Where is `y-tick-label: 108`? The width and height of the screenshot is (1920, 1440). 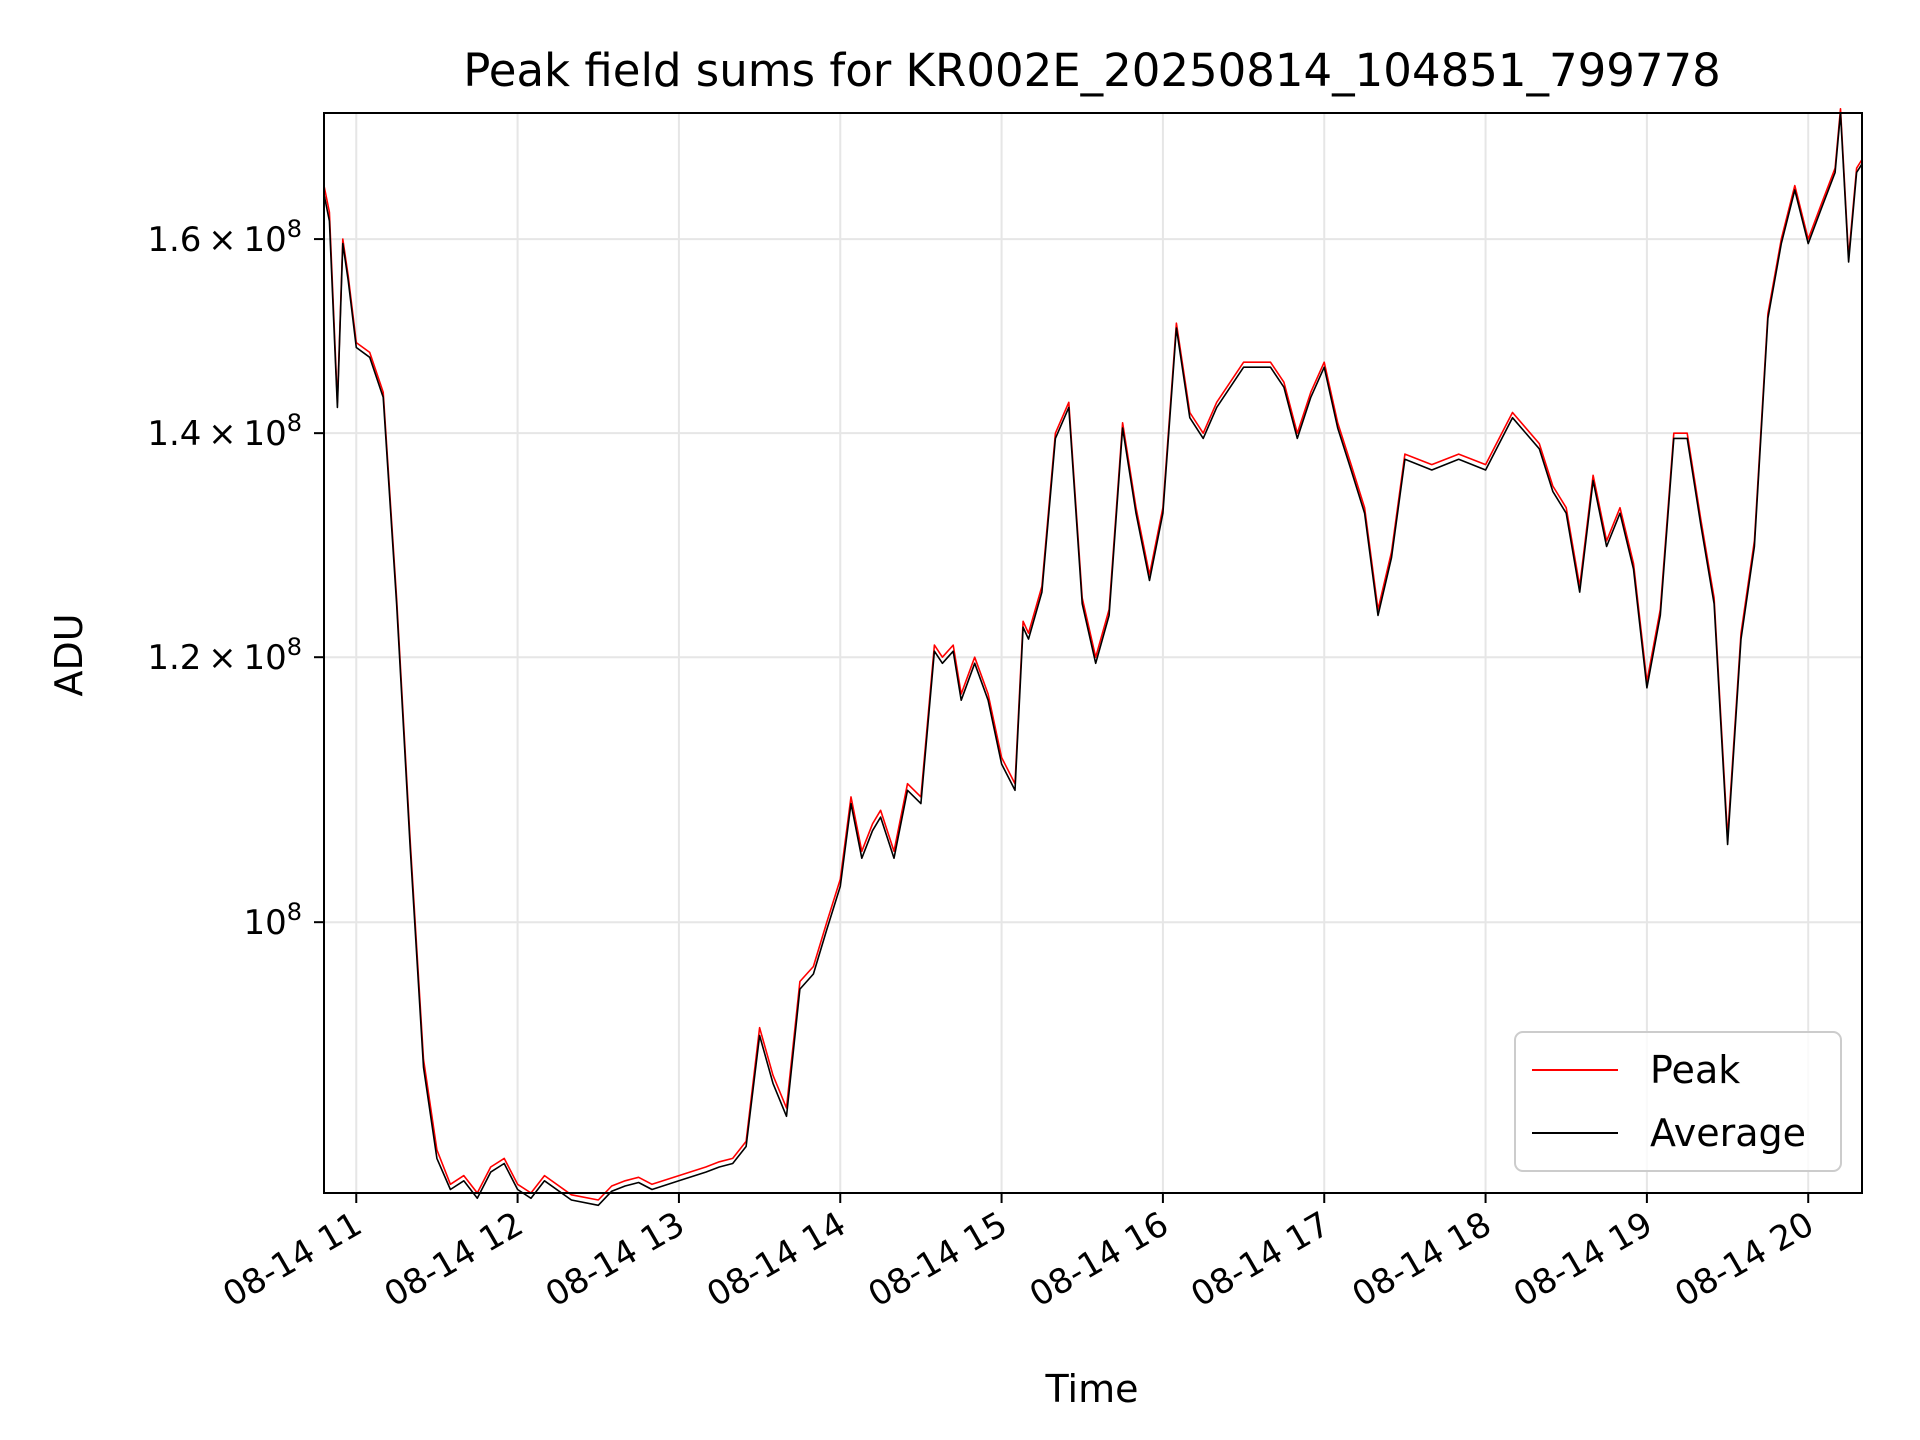 y-tick-label: 108 is located at coordinates (272, 920).